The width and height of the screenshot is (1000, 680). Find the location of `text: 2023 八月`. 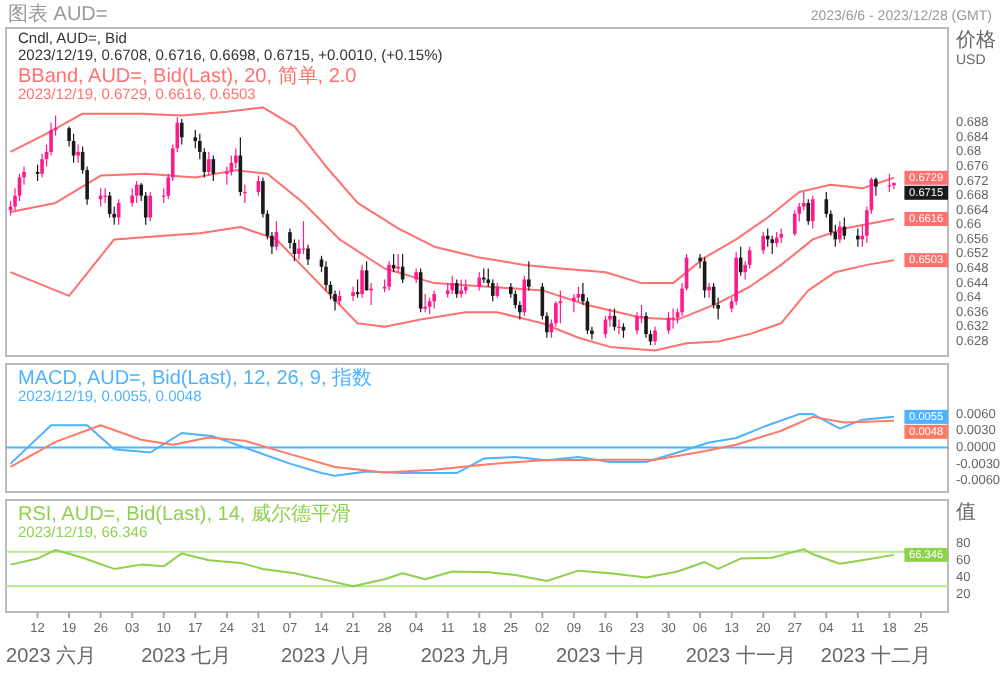

text: 2023 八月 is located at coordinates (326, 657).